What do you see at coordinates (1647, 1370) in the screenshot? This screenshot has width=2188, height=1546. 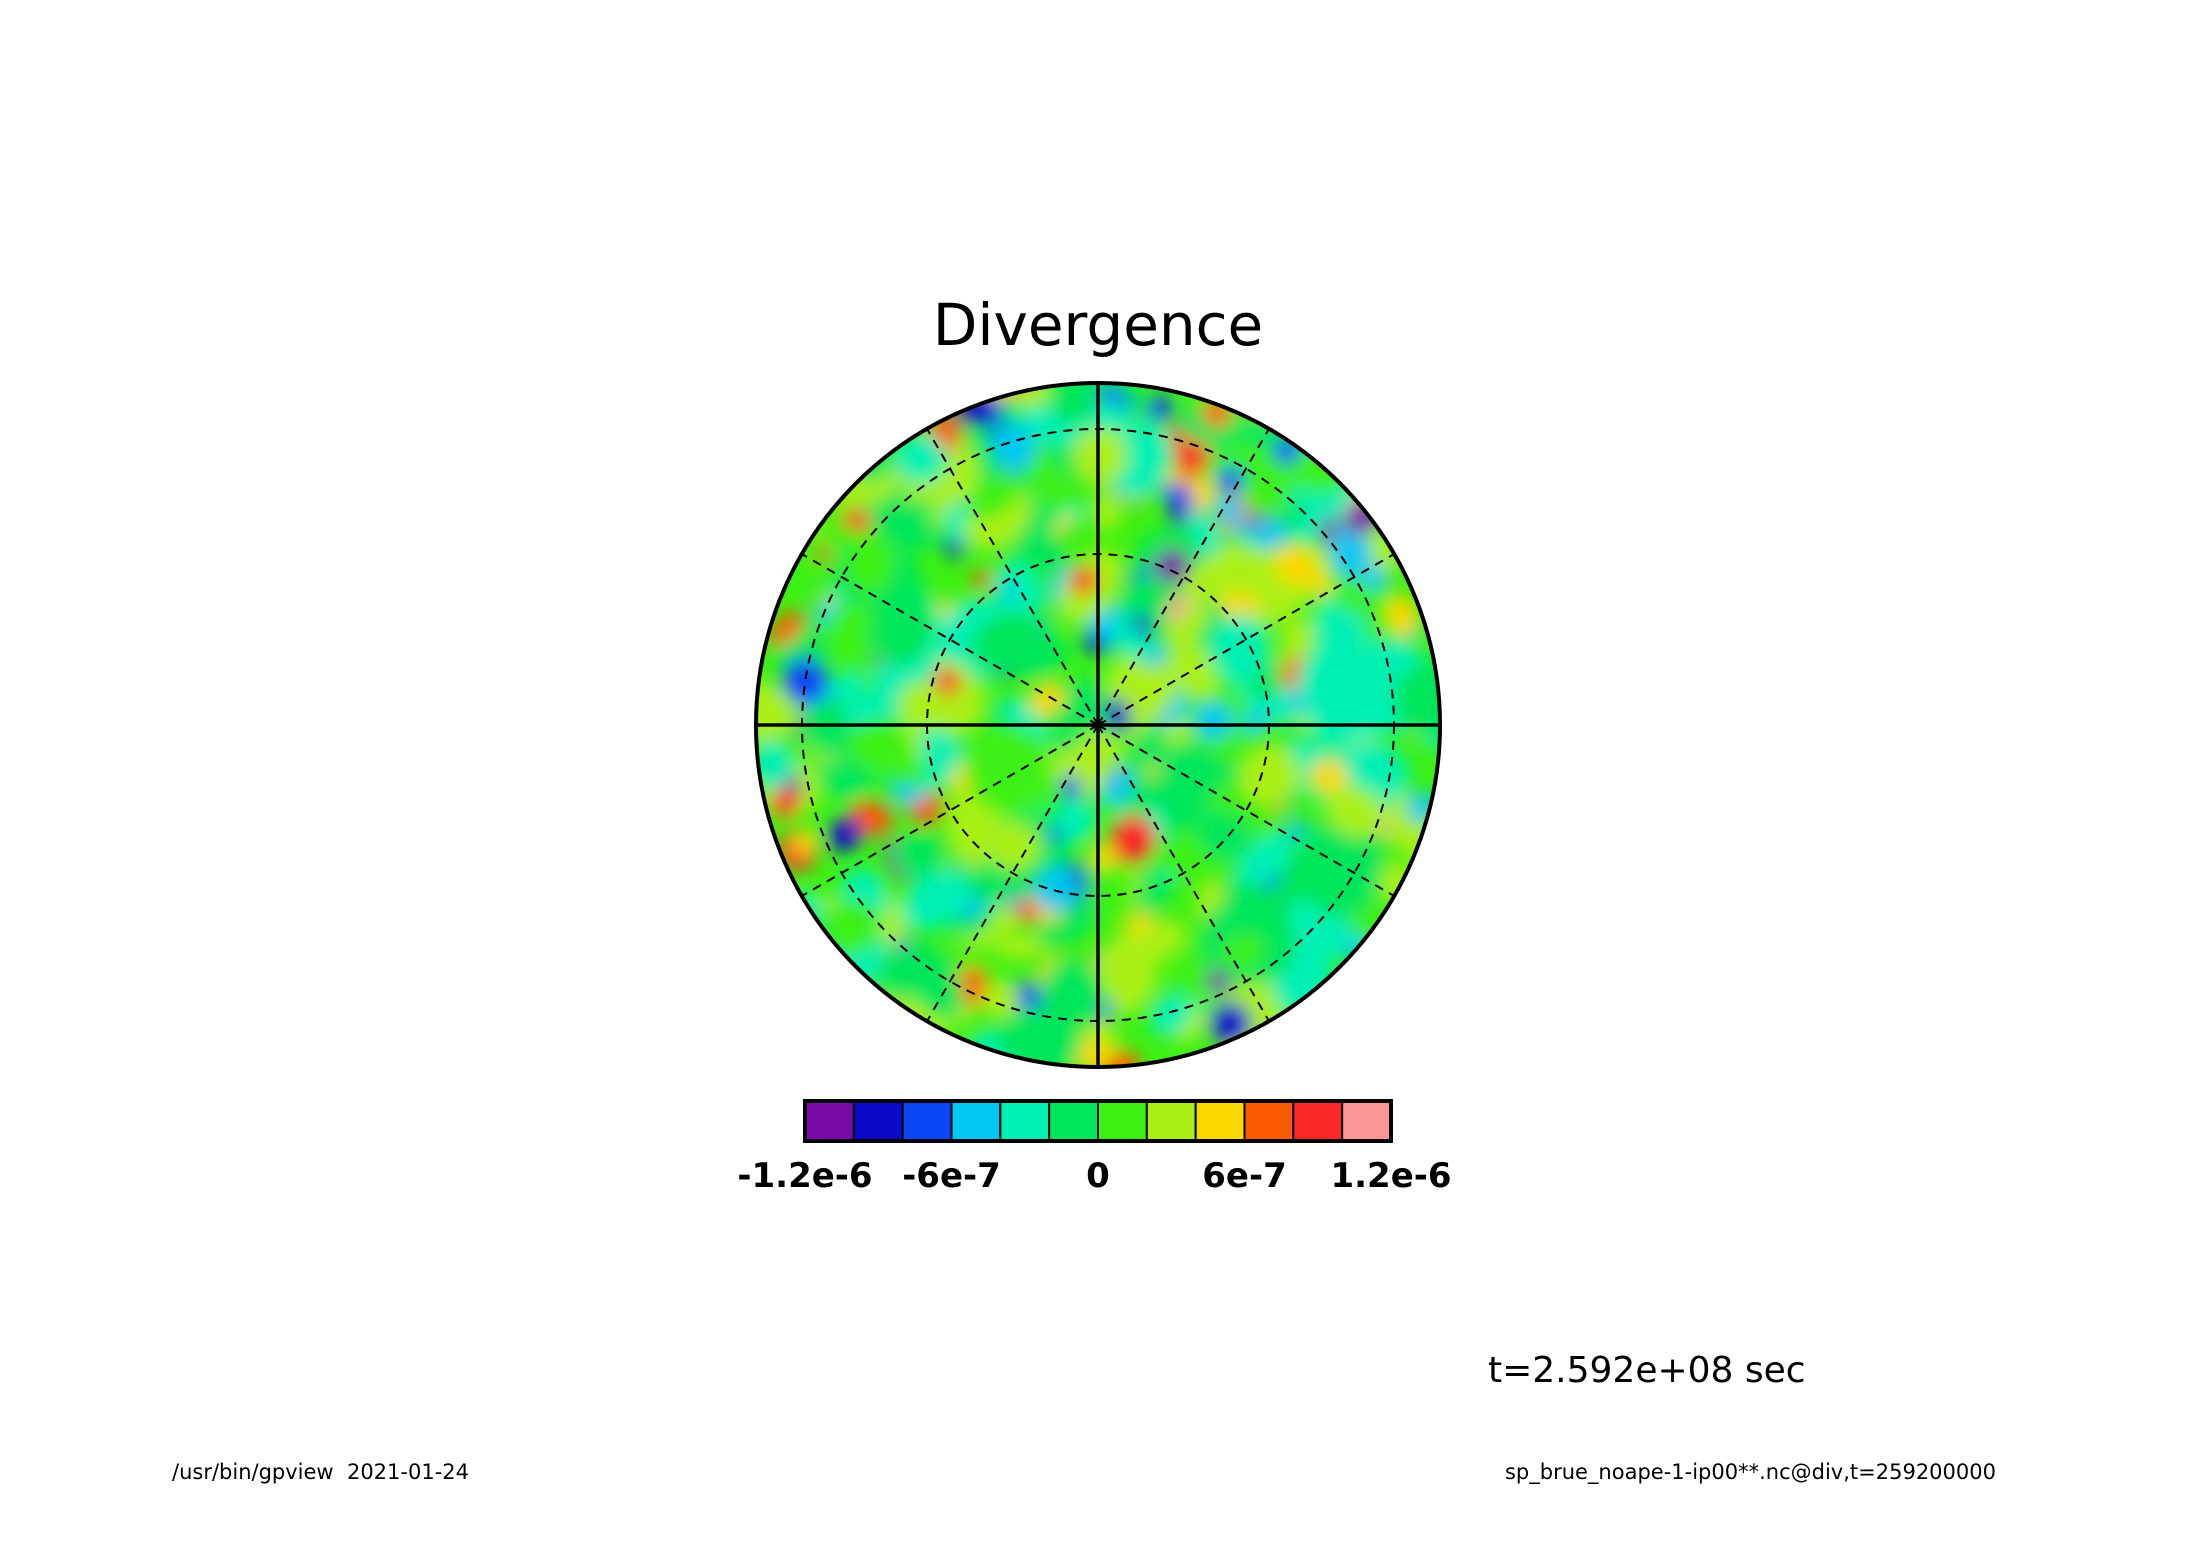 I see `time-label: t=2.592e+08 sec` at bounding box center [1647, 1370].